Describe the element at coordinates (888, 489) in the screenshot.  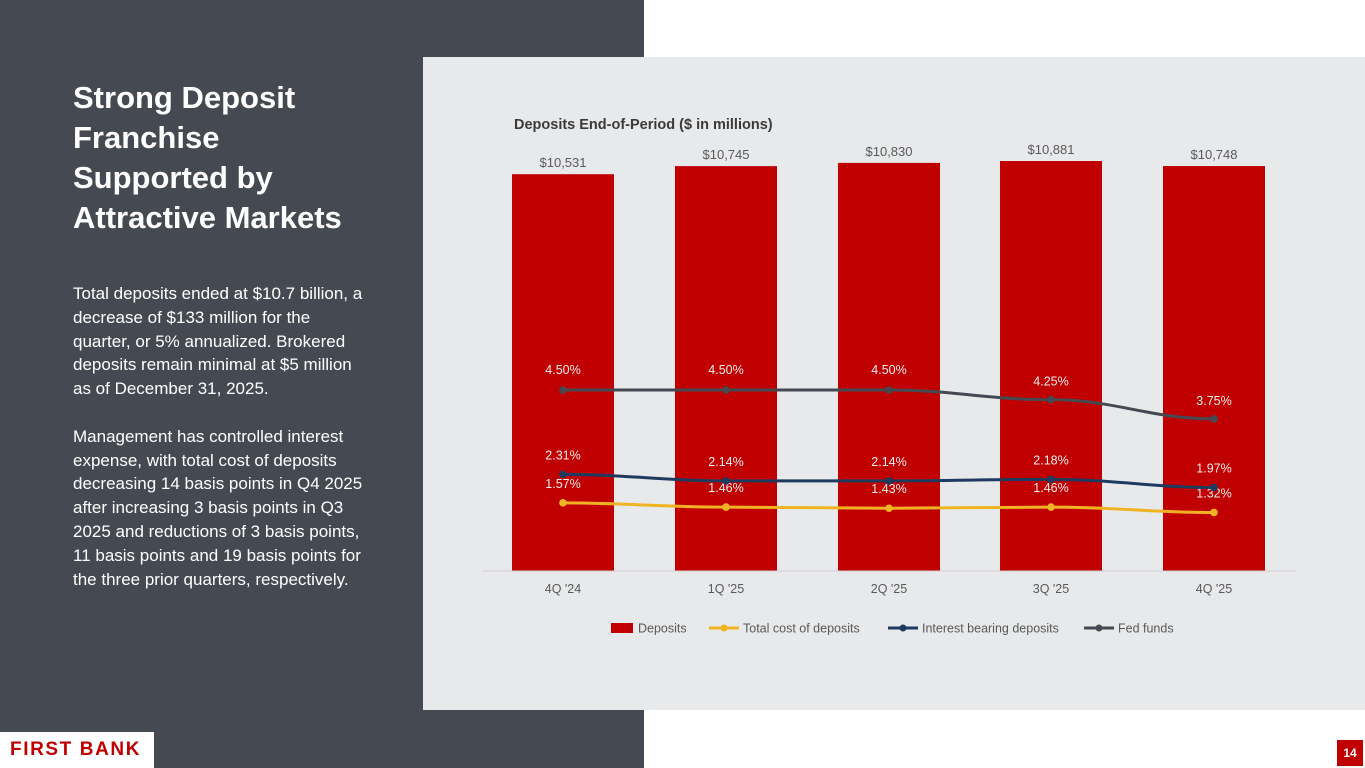
I see `data-label-total_cost-2: 1.43%` at that location.